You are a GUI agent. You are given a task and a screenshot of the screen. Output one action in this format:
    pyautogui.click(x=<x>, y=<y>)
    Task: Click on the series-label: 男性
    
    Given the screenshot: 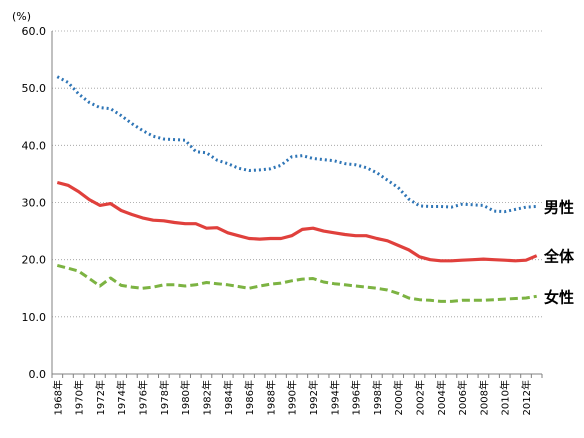 What is the action you would take?
    pyautogui.click(x=559, y=208)
    